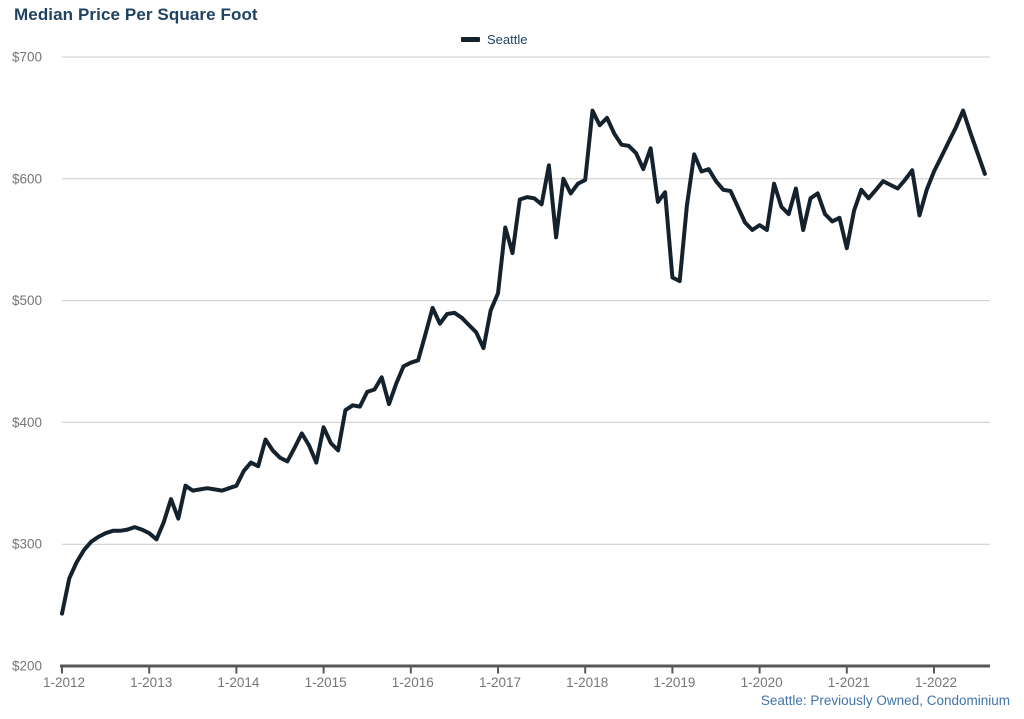 This screenshot has height=719, width=1024. I want to click on x-axis-tick-label: 1-2014, so click(238, 682).